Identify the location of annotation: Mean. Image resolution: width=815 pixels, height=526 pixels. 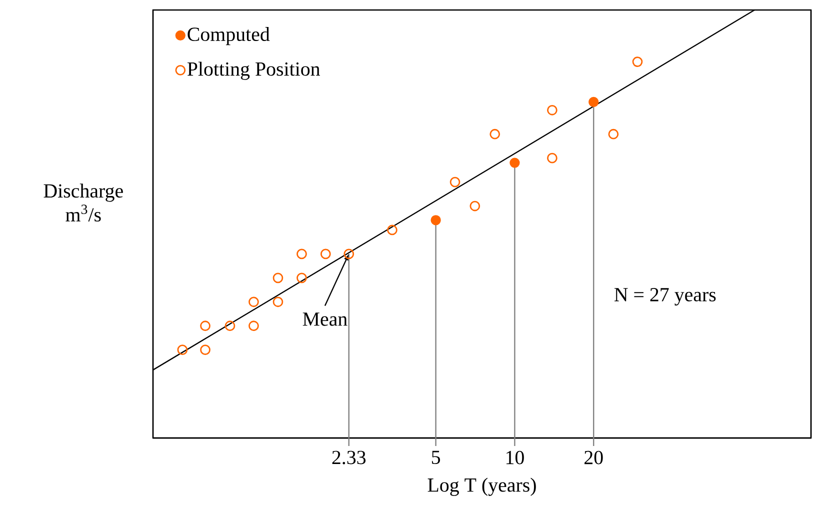
(325, 319).